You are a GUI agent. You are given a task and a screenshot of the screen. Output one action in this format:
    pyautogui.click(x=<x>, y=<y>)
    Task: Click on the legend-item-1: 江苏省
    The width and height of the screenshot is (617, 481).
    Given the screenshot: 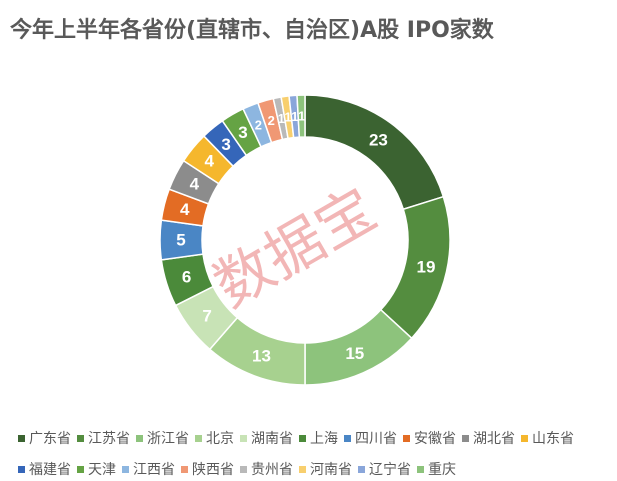 What is the action you would take?
    pyautogui.click(x=103, y=438)
    